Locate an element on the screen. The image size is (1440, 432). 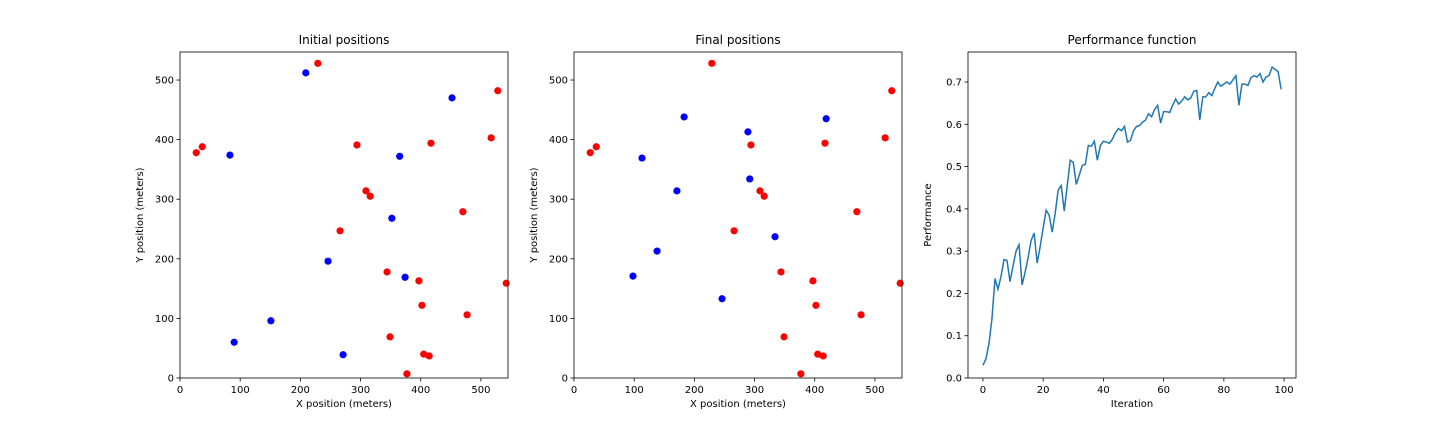
y-axis-label: Y position (meters) is located at coordinates (534, 215).